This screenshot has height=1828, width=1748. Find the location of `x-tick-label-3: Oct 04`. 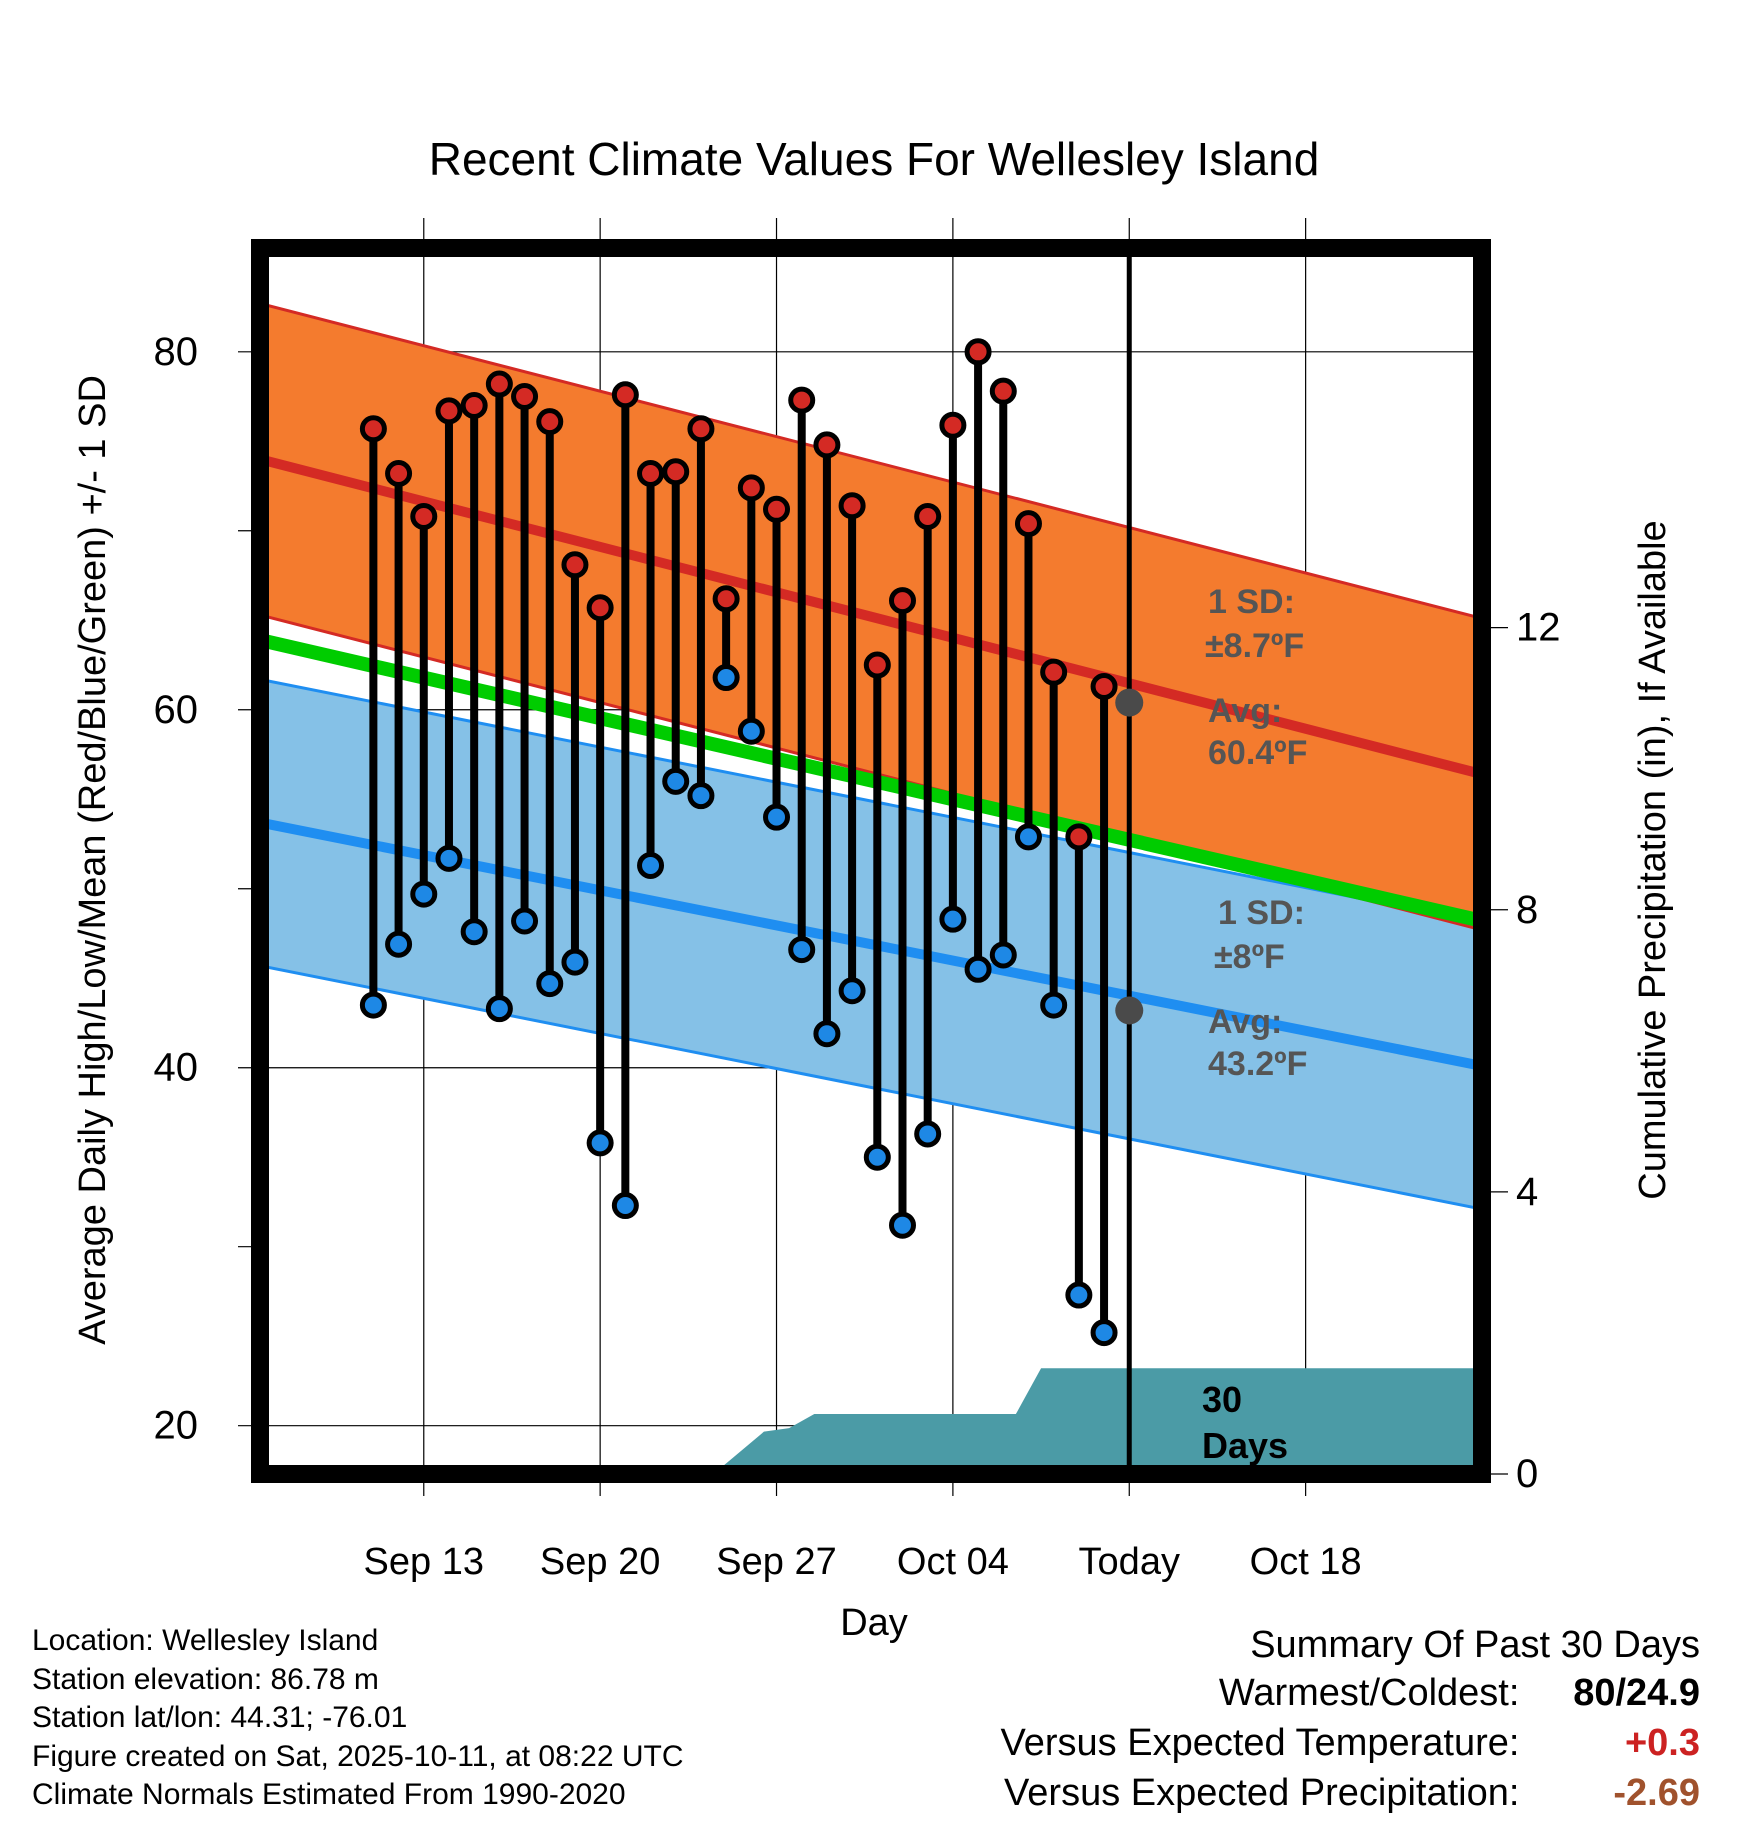

x-tick-label-3: Oct 04 is located at coordinates (953, 1562).